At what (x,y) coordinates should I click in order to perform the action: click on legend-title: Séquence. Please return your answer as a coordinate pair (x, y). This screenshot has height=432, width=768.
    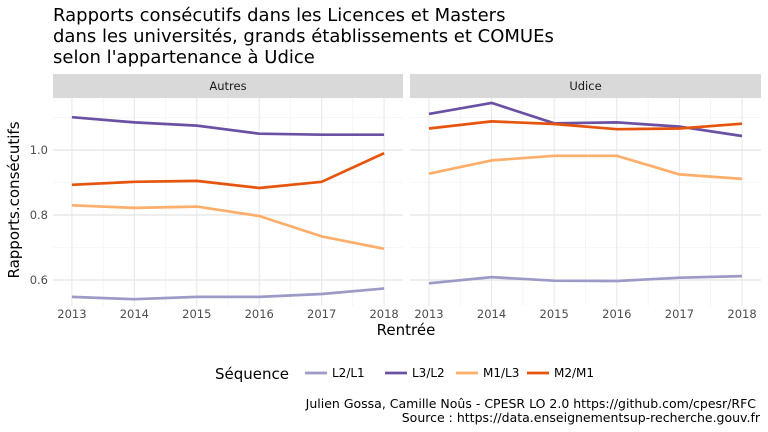
    Looking at the image, I should click on (252, 374).